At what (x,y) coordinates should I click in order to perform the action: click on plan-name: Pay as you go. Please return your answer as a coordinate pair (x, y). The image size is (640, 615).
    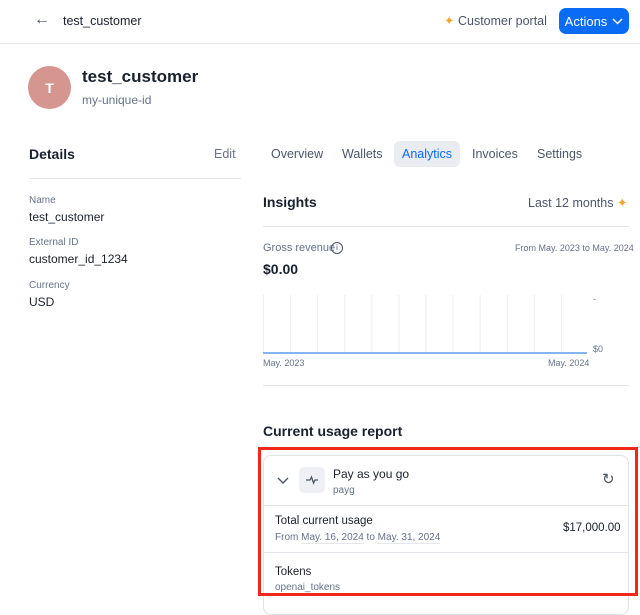
    Looking at the image, I should click on (371, 474).